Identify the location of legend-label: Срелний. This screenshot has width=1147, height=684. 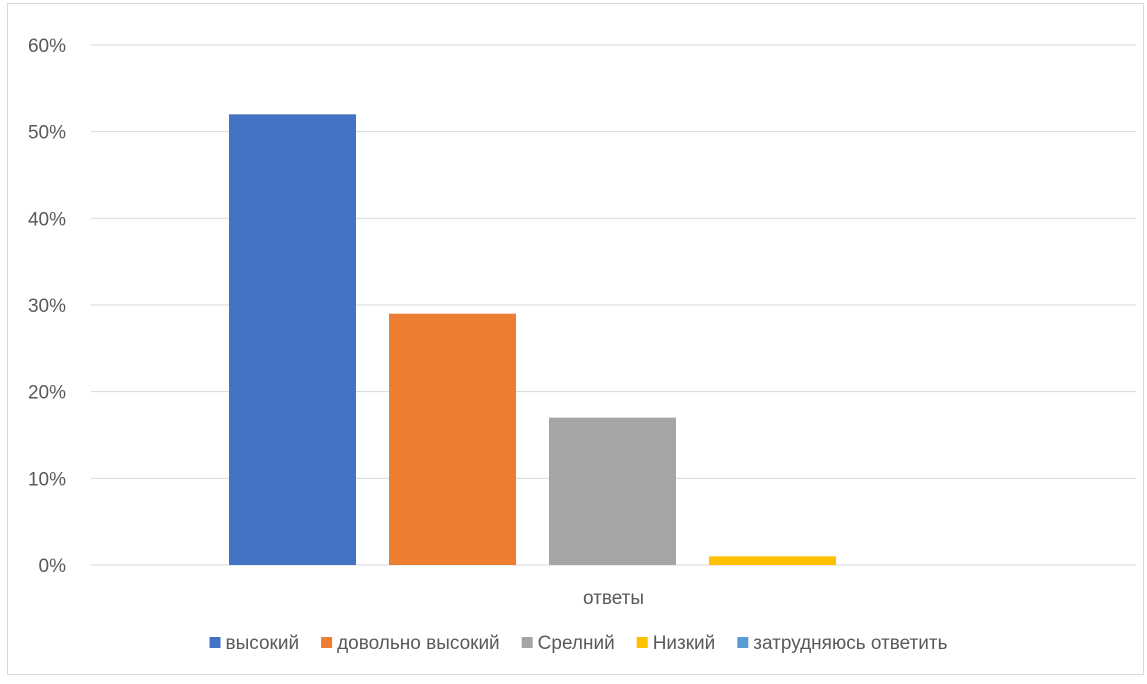
(576, 643).